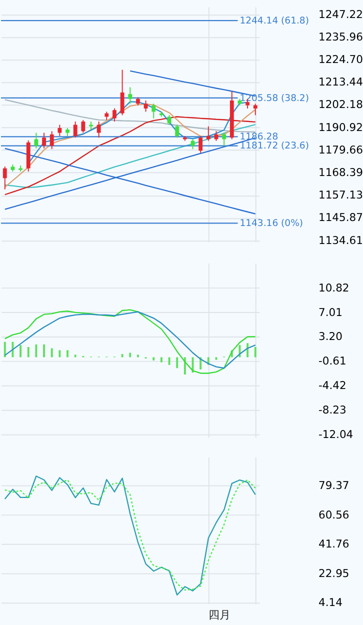 The image size is (363, 625). What do you see at coordinates (334, 515) in the screenshot?
I see `y-tick-label: 60.56` at bounding box center [334, 515].